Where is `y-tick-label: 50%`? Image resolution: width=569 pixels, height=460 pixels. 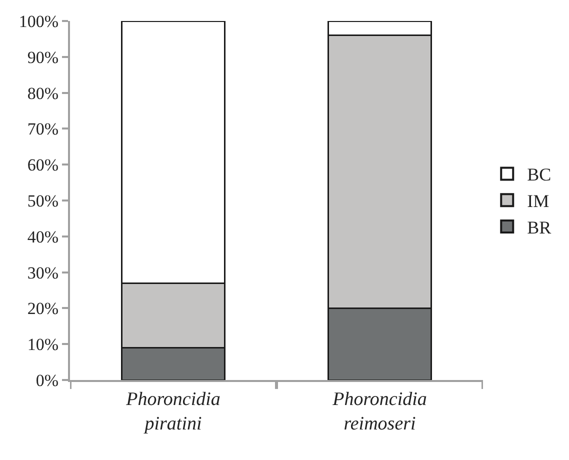
y-tick-label: 50% is located at coordinates (43, 200).